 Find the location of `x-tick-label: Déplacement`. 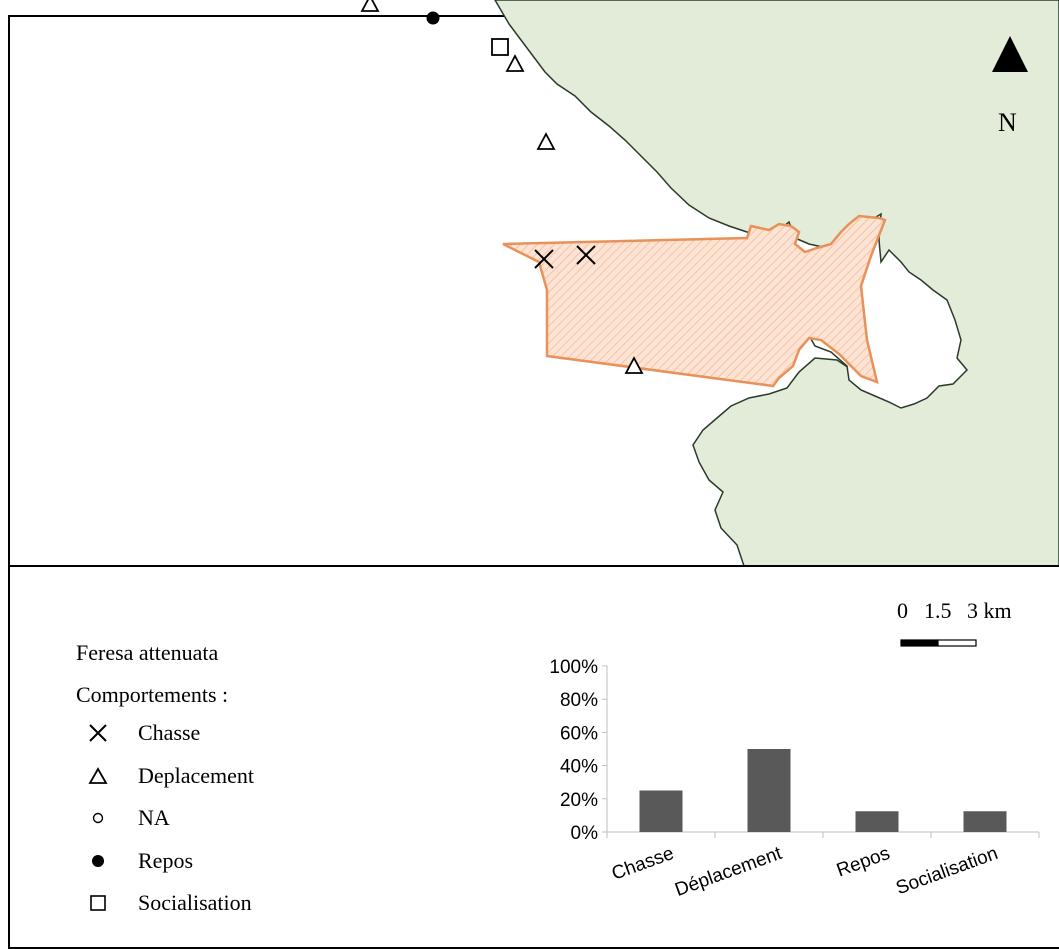

x-tick-label: Déplacement is located at coordinates (728, 872).